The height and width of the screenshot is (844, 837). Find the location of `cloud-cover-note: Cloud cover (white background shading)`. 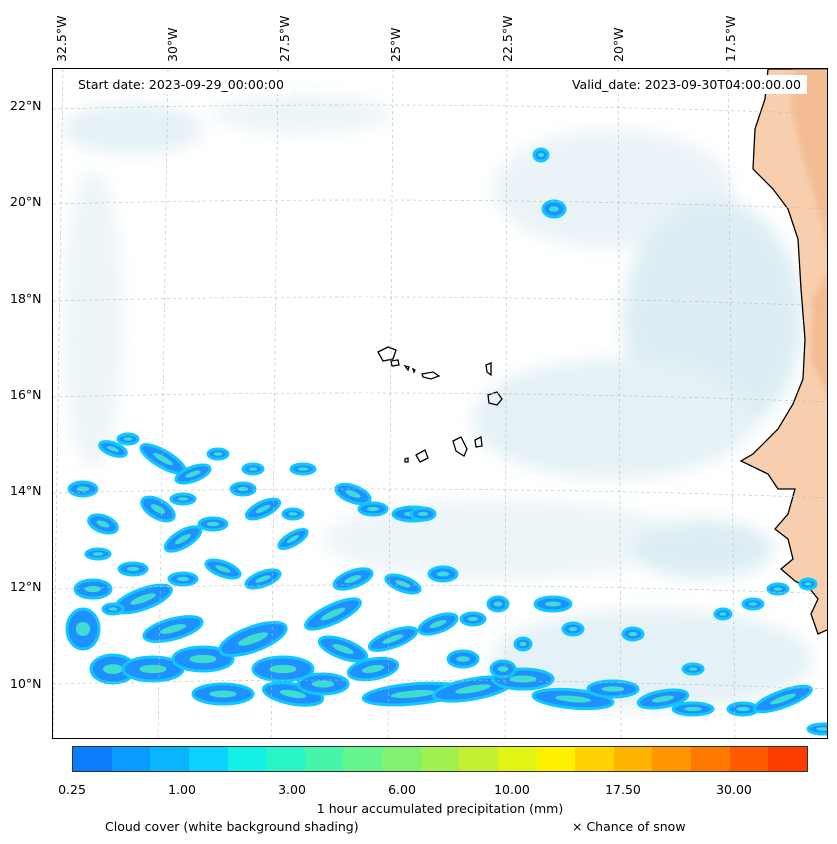

cloud-cover-note: Cloud cover (white background shading) is located at coordinates (232, 826).